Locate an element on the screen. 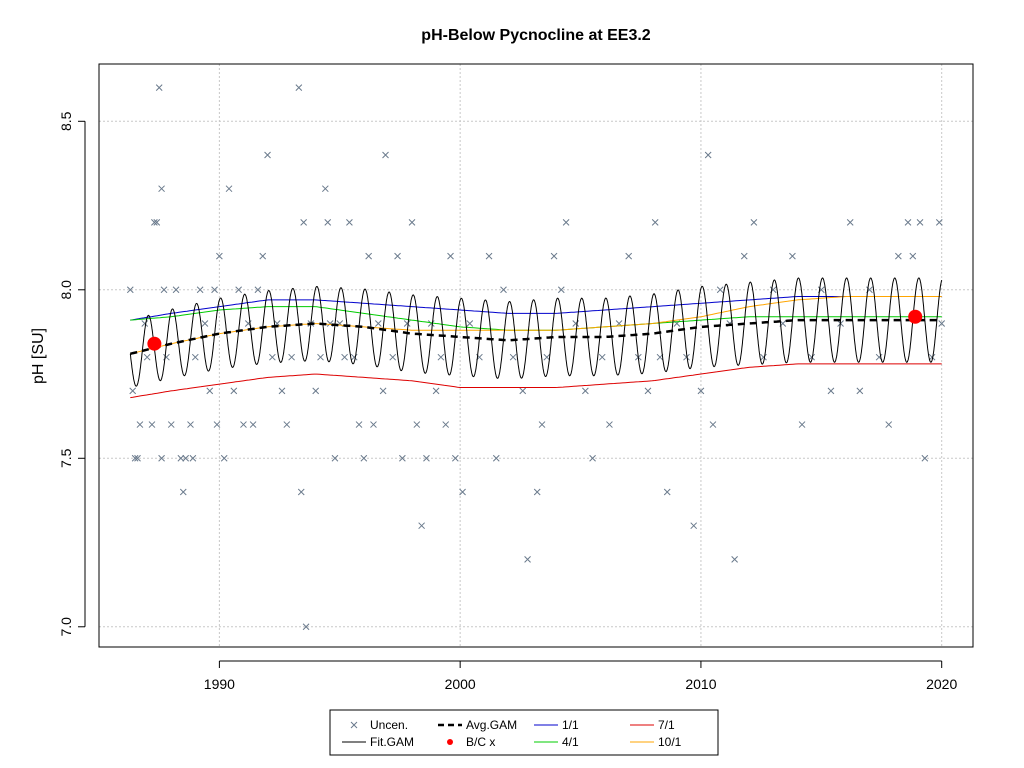  legend-label: 4/1 is located at coordinates (570, 742).